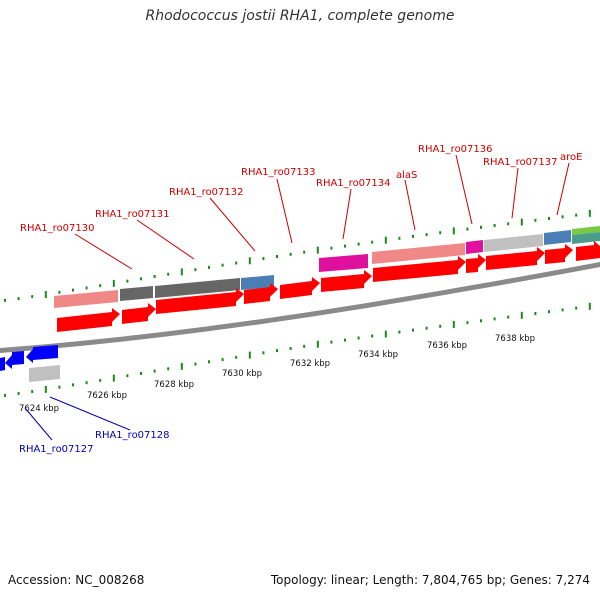  I want to click on kbp-label: 7628 kbp, so click(174, 385).